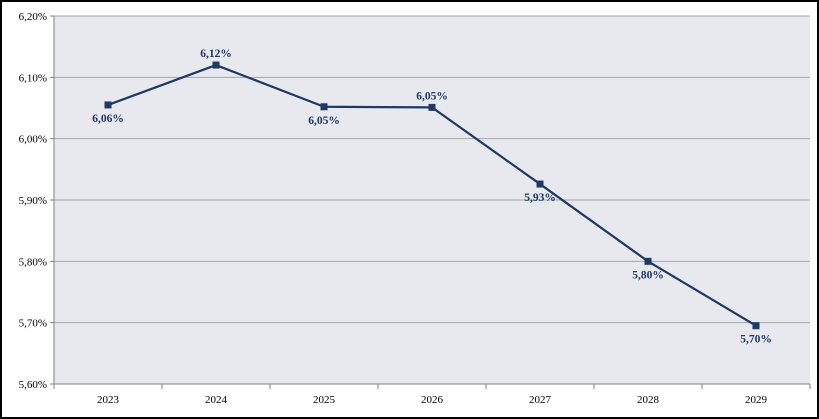 This screenshot has height=419, width=819. Describe the element at coordinates (33, 140) in the screenshot. I see `y-tick-label: 6,00%` at that location.